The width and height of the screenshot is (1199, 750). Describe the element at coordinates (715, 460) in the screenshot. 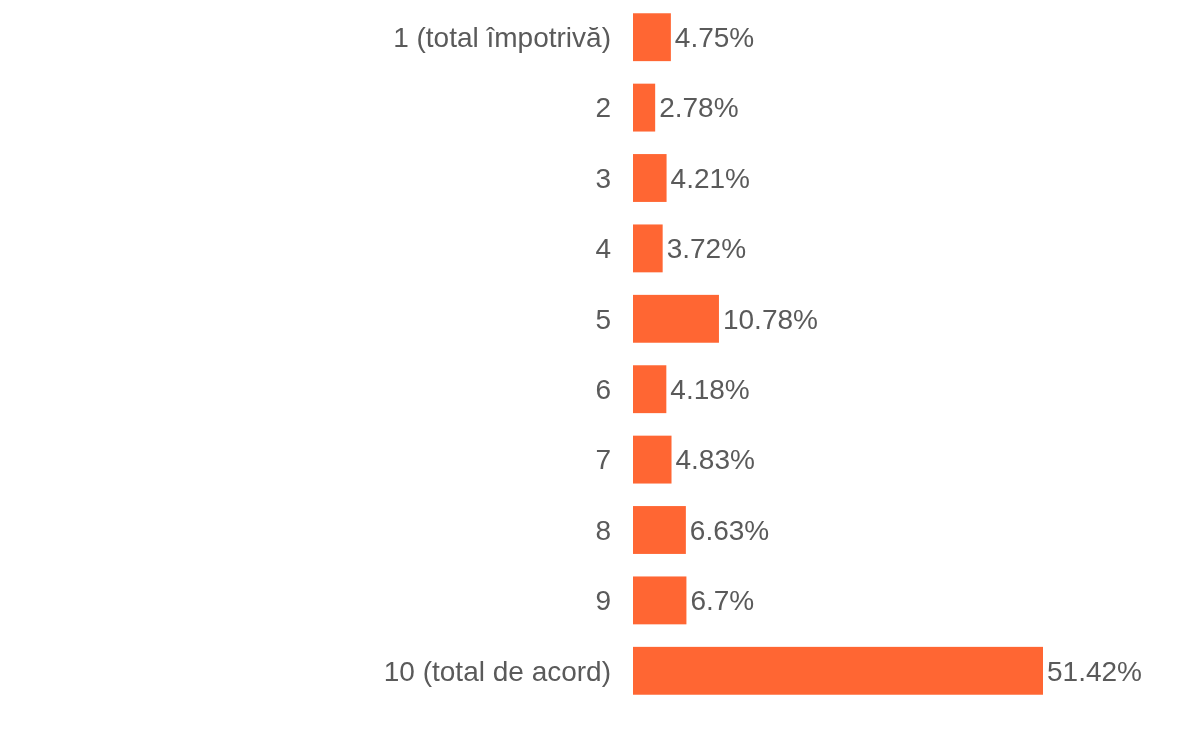

I see `data-label: 4.83%` at that location.